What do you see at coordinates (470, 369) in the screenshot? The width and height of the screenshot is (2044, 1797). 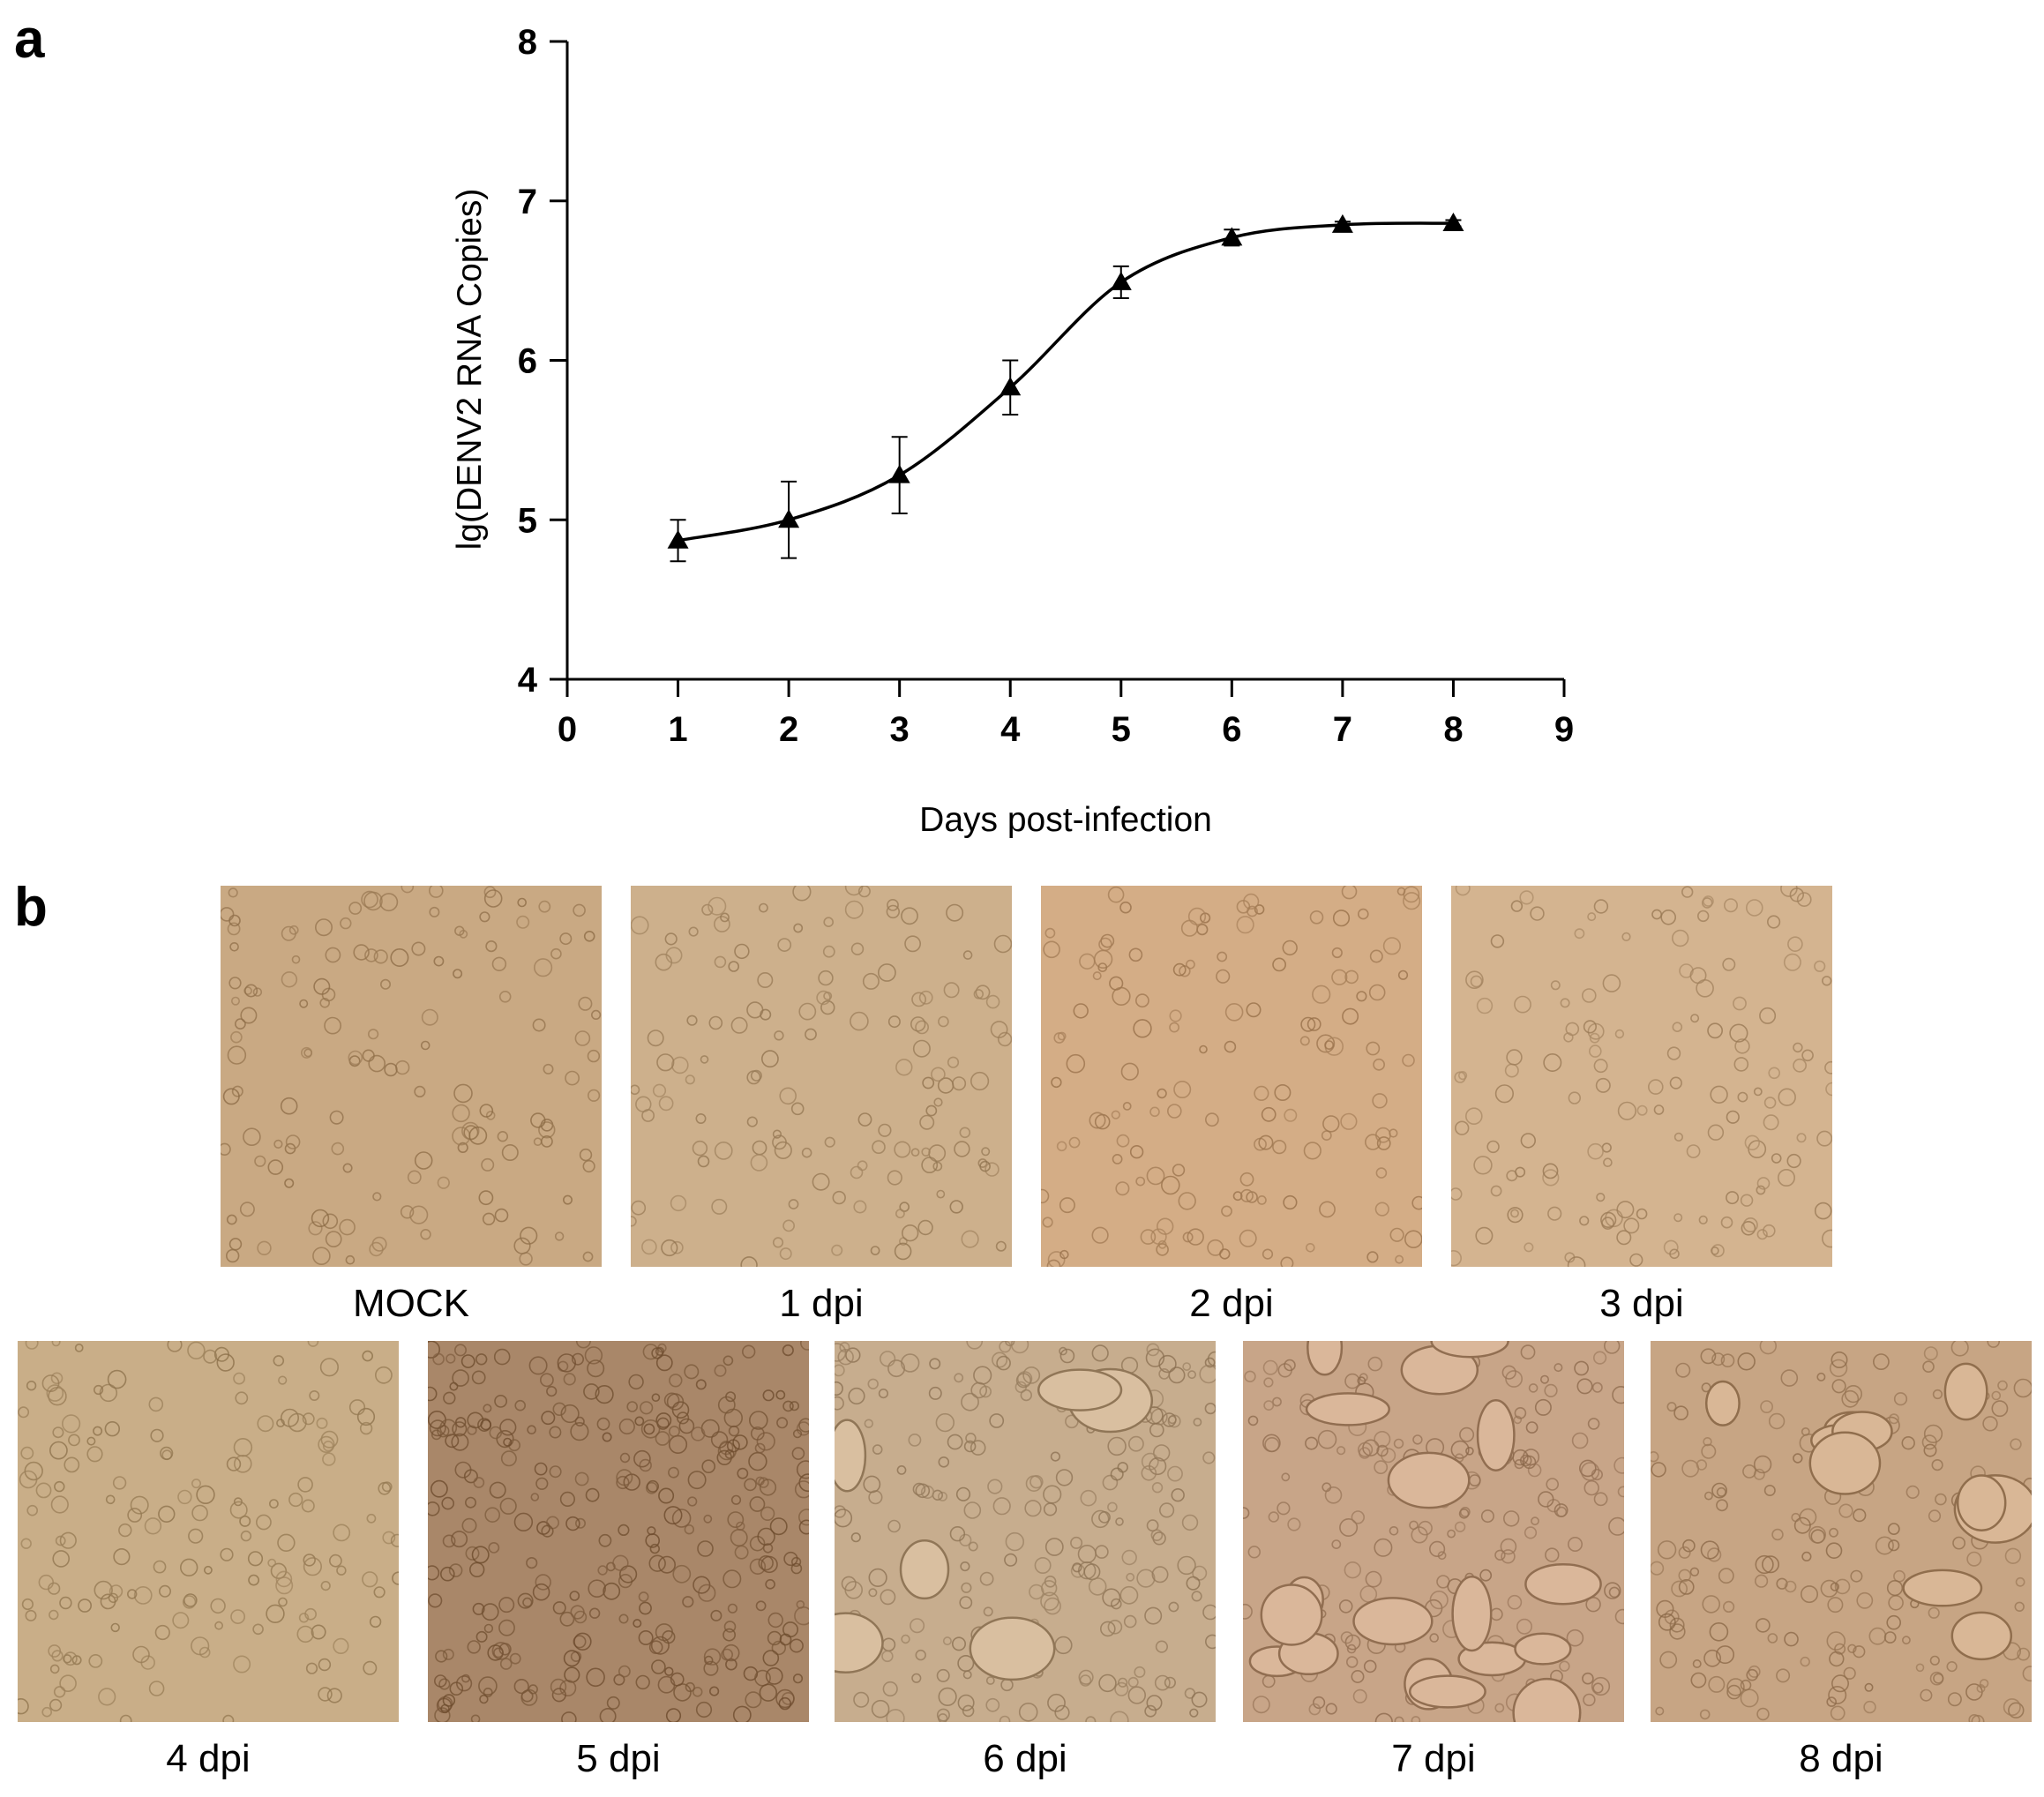 I see `y-axis-title: lg(DENV2 RNA Copies)` at bounding box center [470, 369].